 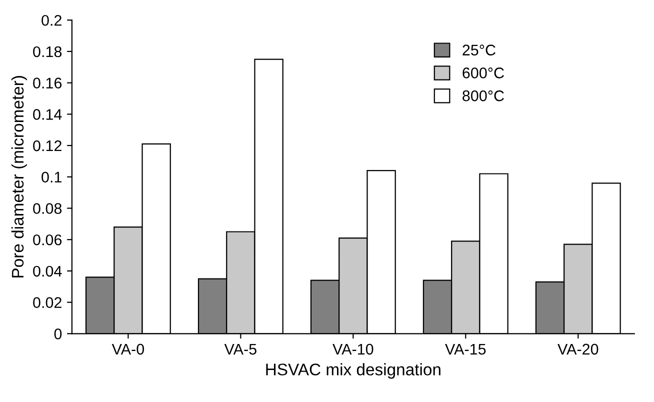 I want to click on y-tick-label: 0.04, so click(x=47, y=271).